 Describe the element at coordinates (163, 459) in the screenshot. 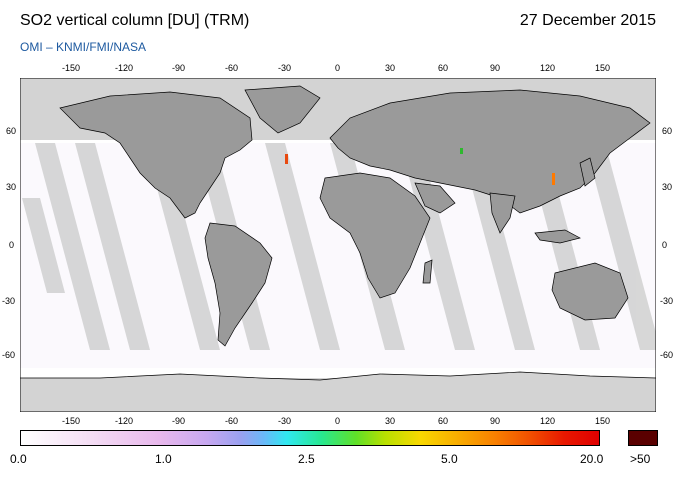

I see `colorbar-label: 1.0` at that location.